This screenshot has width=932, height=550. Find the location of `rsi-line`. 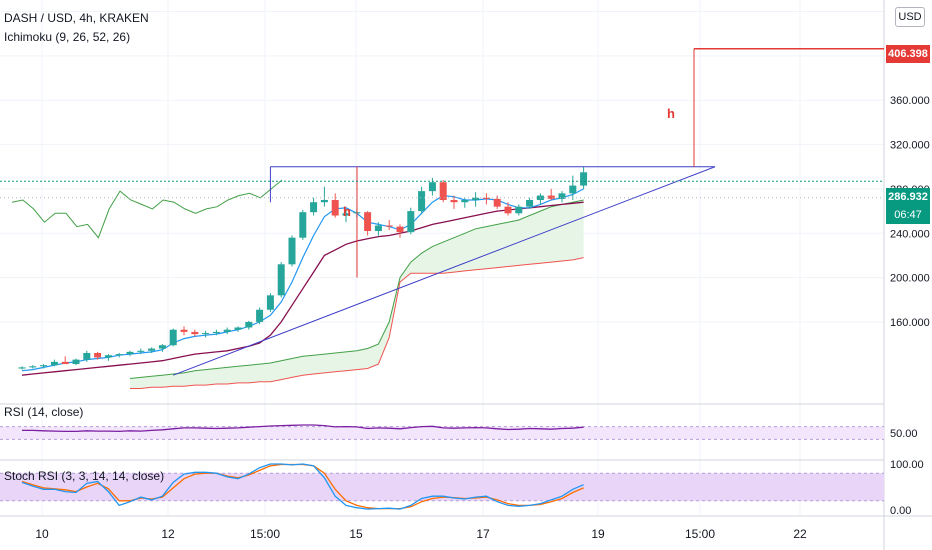

rsi-line is located at coordinates (303, 428).